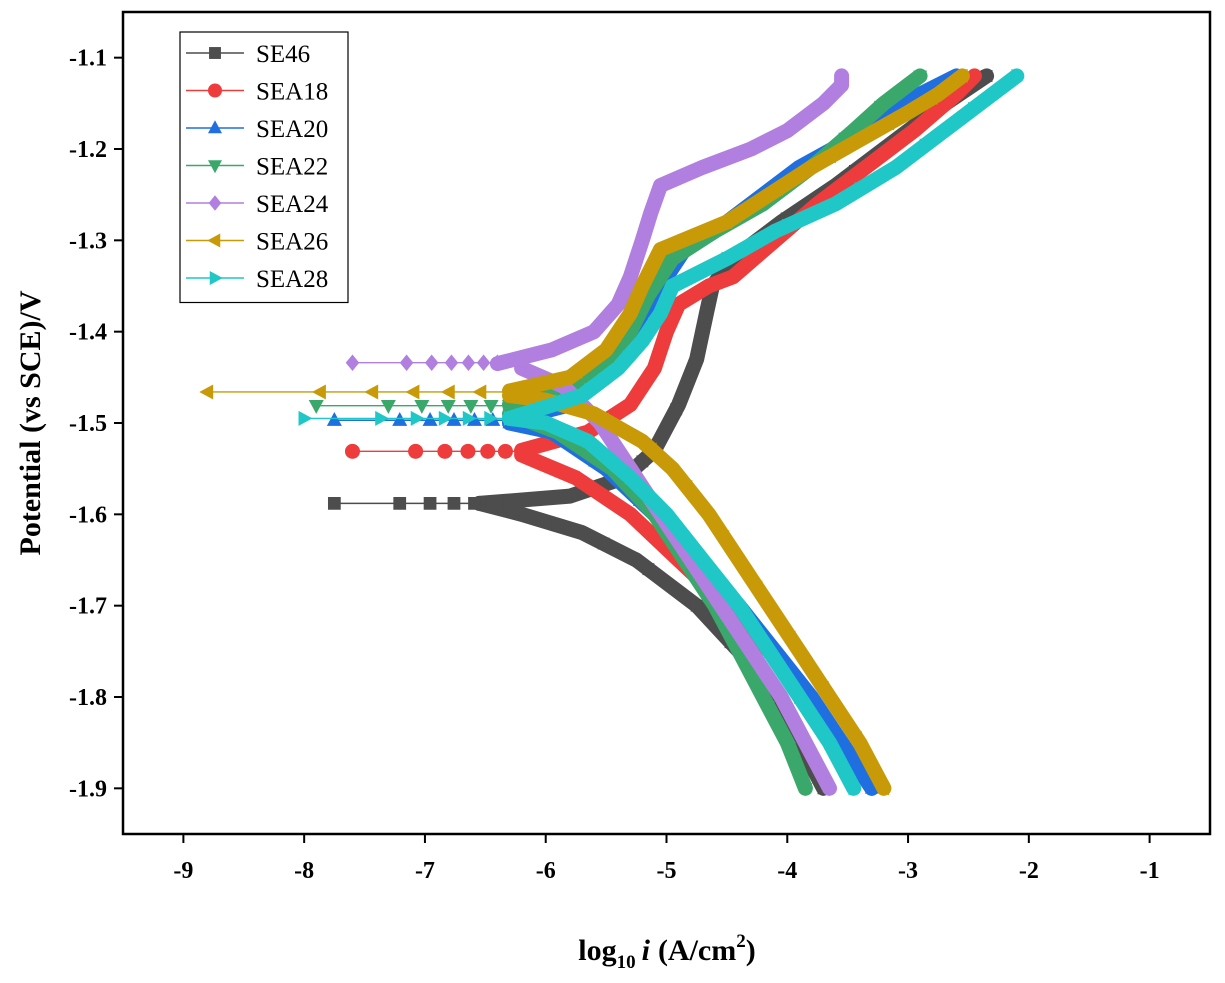 This screenshot has width=1225, height=983. I want to click on x-tick-label: -4, so click(787, 871).